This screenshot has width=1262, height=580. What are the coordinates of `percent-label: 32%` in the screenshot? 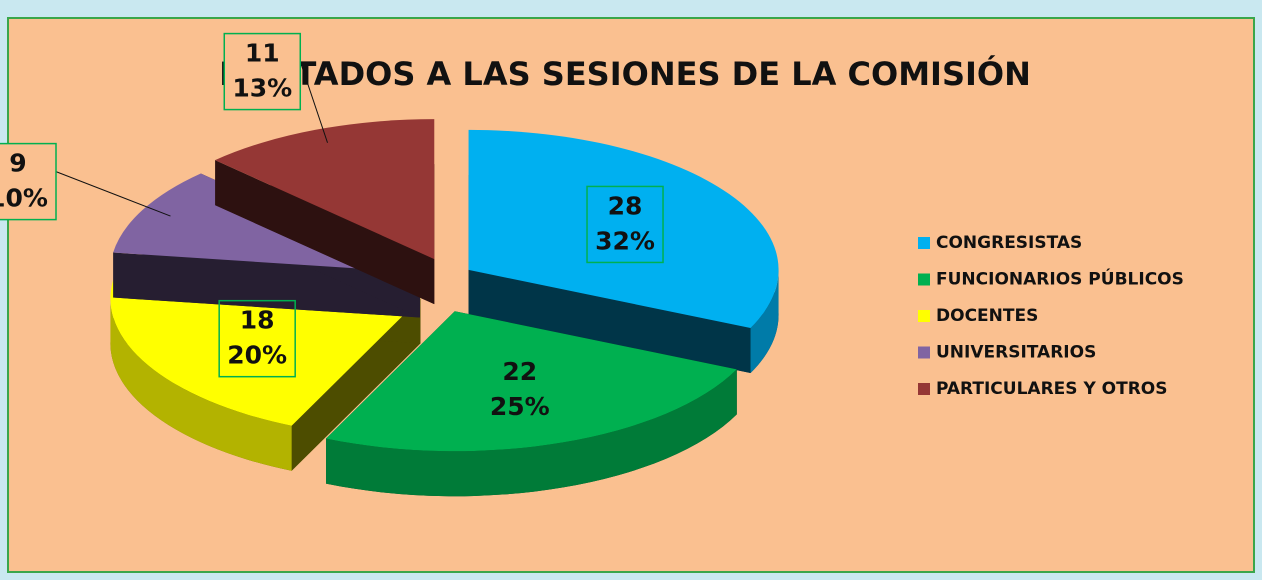 It's located at (625, 240).